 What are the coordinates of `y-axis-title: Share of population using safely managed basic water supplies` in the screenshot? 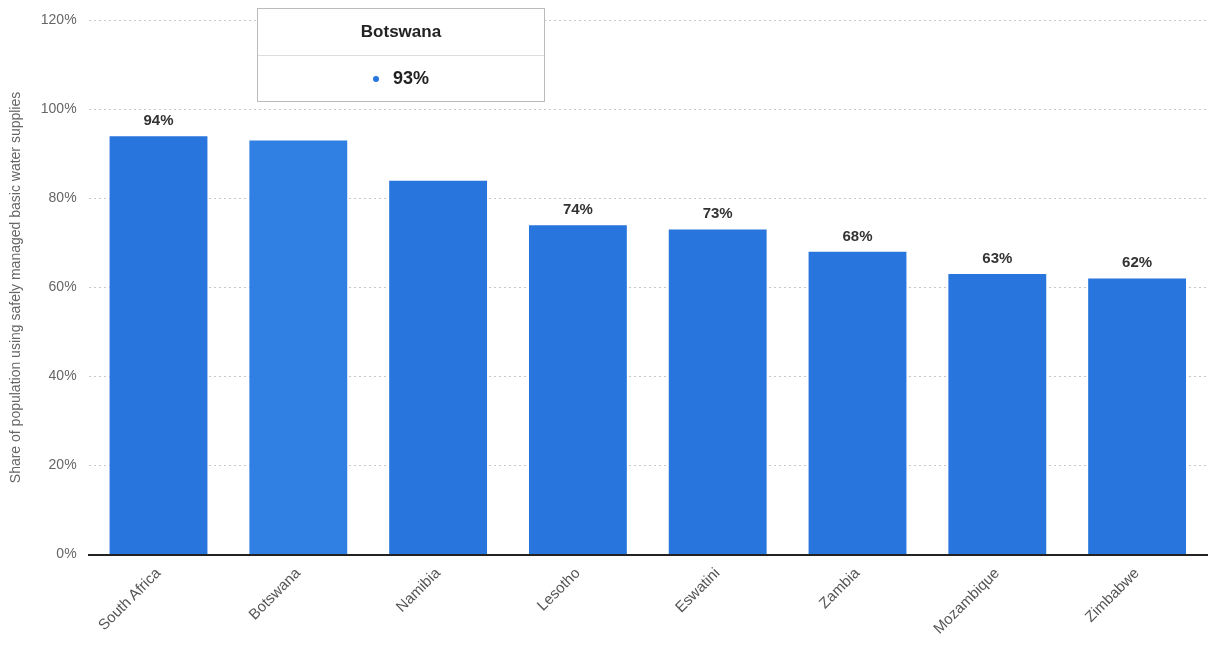 It's located at (15, 287).